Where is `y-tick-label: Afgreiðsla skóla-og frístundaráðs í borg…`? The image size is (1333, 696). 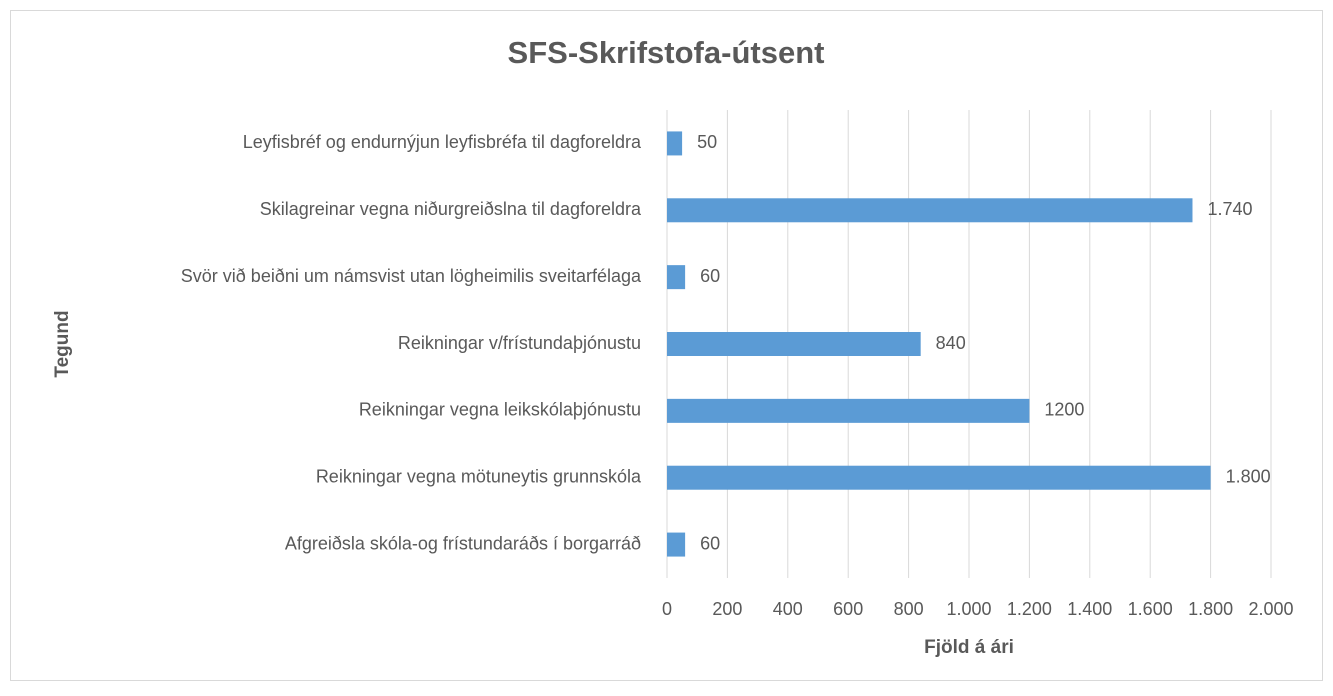
y-tick-label: Afgreiðsla skóla-og frístundaráðs í borg… is located at coordinates (463, 543).